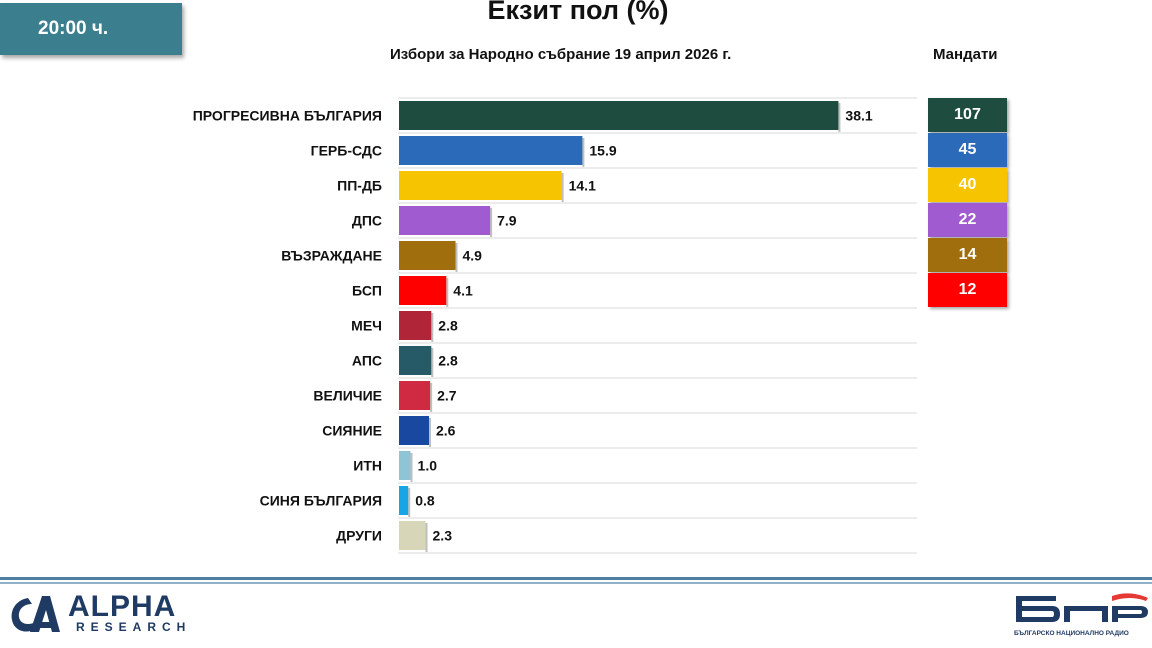 The height and width of the screenshot is (648, 1152). I want to click on alpha-research-logo: ALPHA RESEARCH, so click(106, 614).